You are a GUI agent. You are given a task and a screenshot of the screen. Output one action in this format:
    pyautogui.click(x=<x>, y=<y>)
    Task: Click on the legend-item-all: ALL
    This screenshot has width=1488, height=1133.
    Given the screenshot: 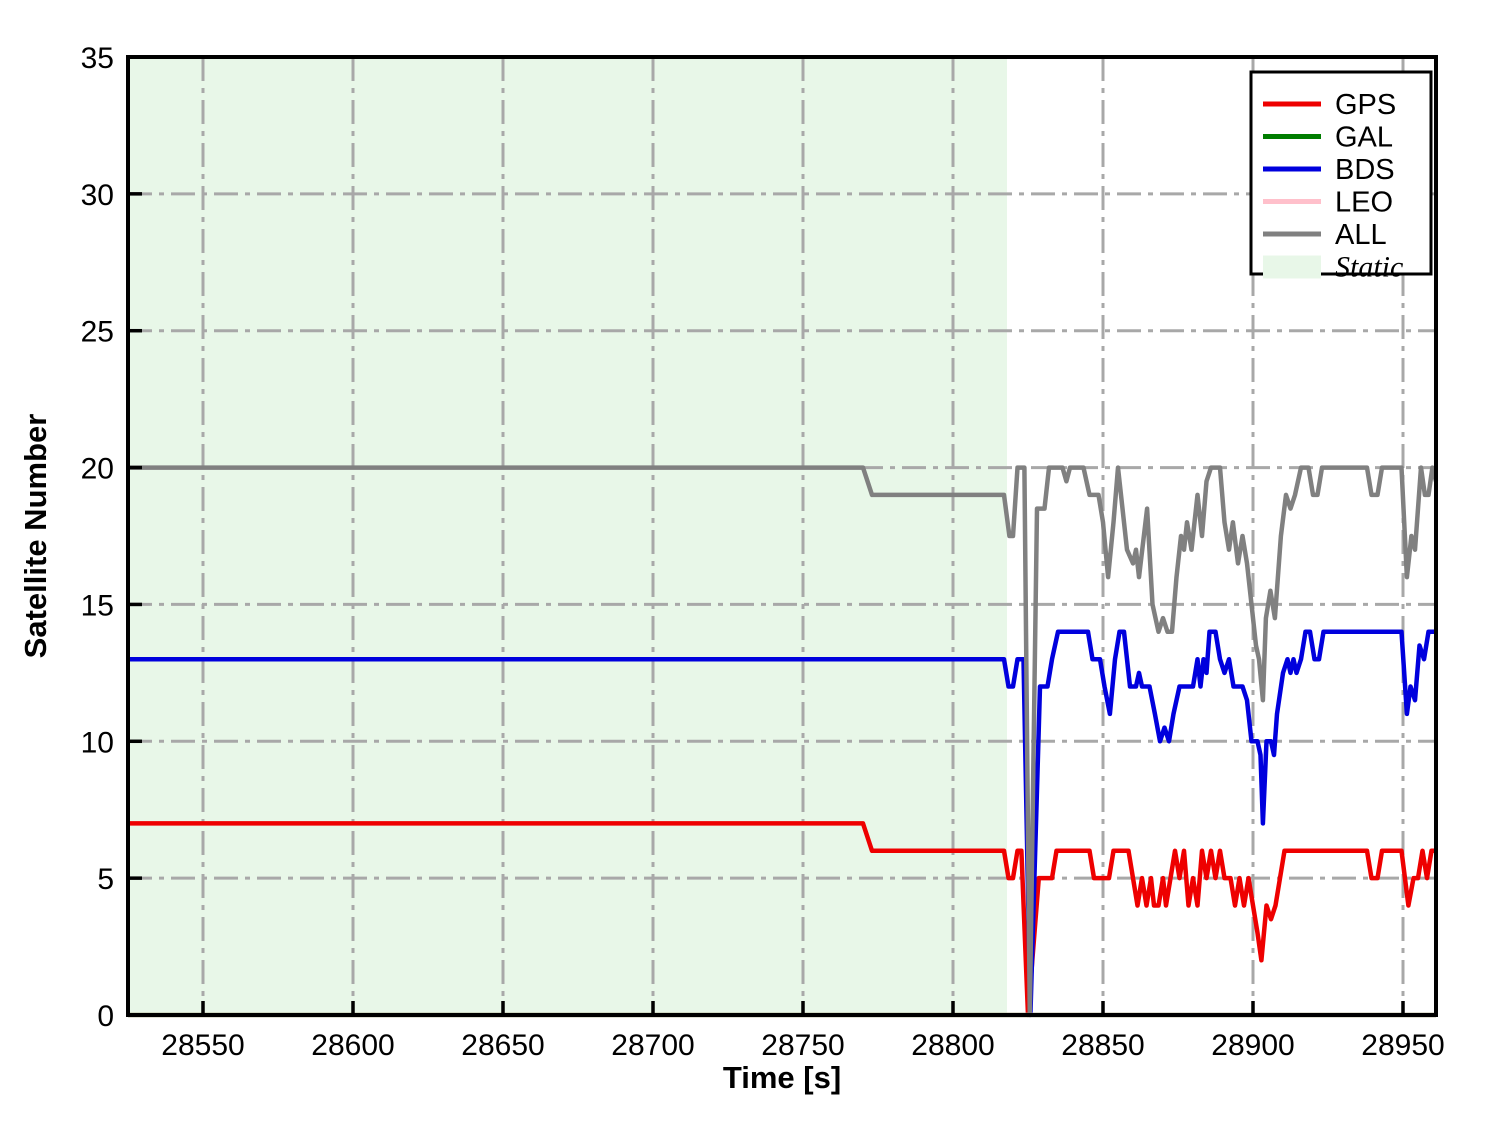 What is the action you would take?
    pyautogui.click(x=1325, y=235)
    